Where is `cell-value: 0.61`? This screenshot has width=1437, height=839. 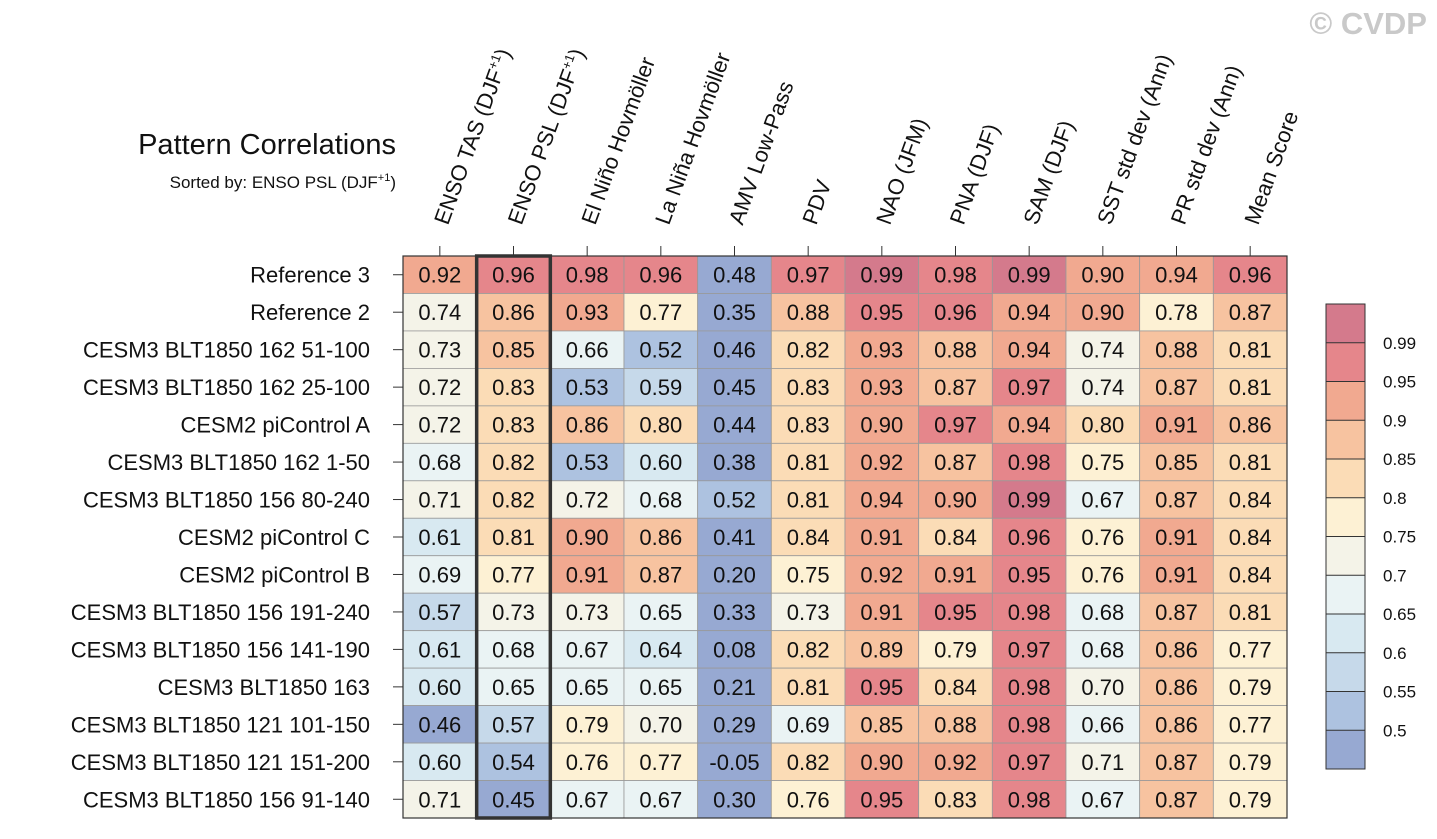
cell-value: 0.61 is located at coordinates (439, 537).